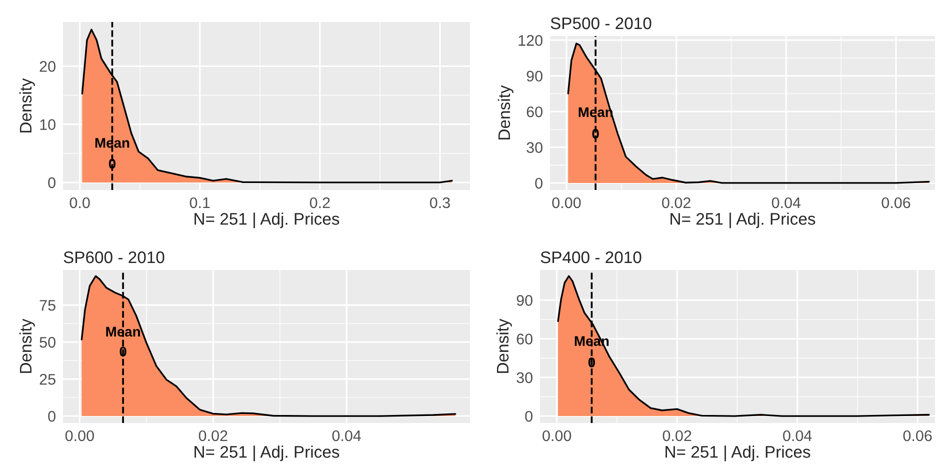 The width and height of the screenshot is (938, 466). Describe the element at coordinates (530, 40) in the screenshot. I see `y-tick-label: 120` at that location.